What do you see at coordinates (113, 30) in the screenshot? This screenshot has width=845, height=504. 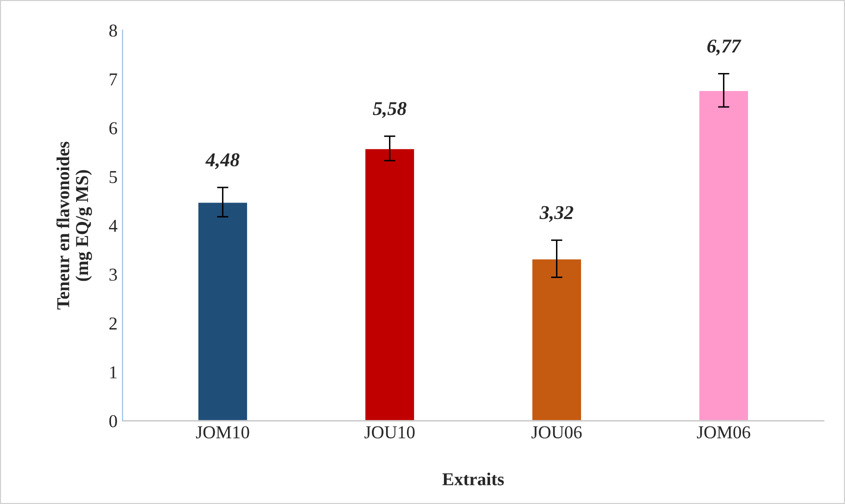 I see `y-tick-label: 8` at bounding box center [113, 30].